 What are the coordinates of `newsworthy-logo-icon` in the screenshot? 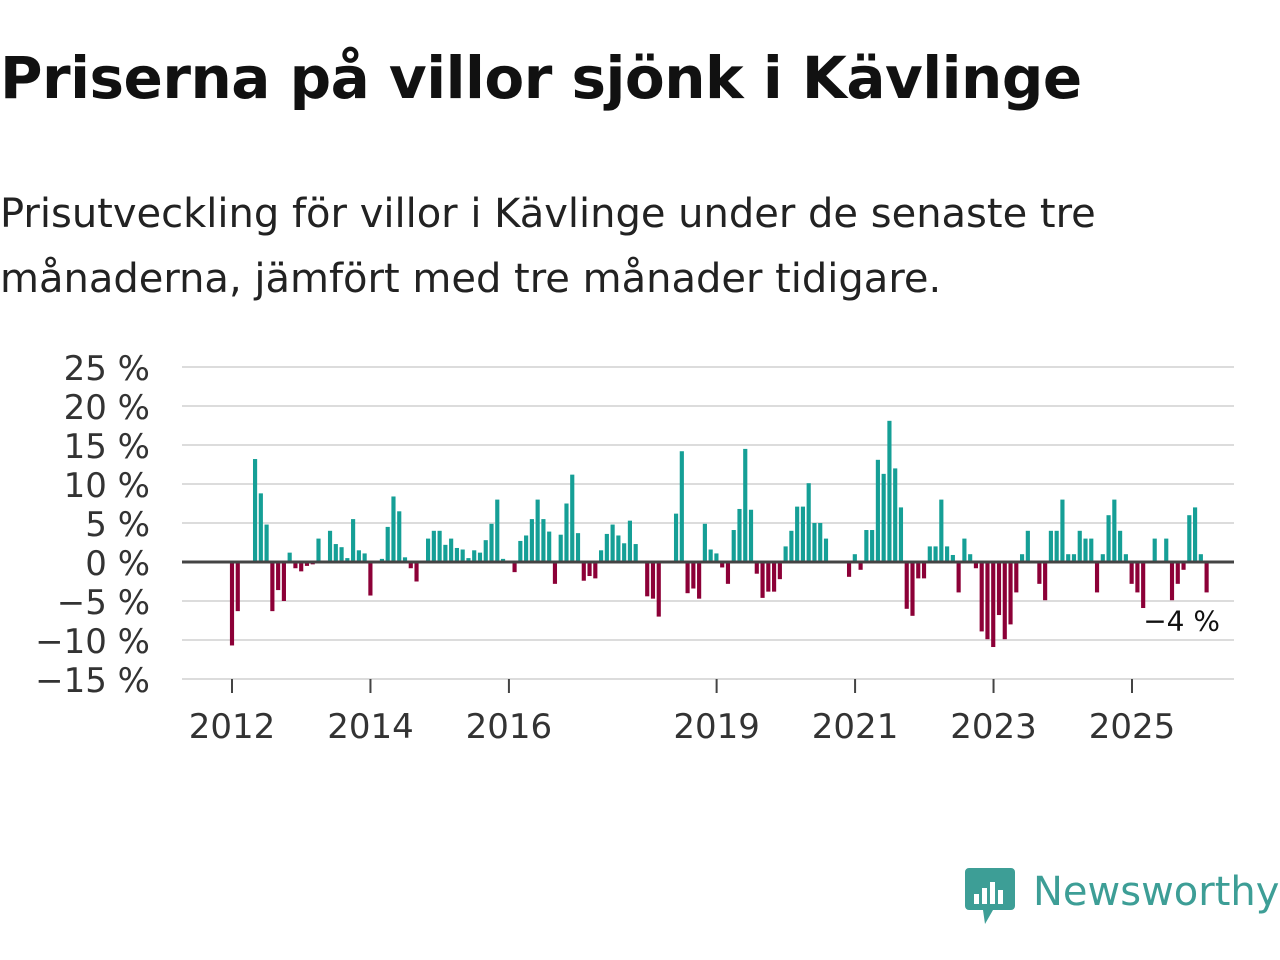 It's located at (990, 896).